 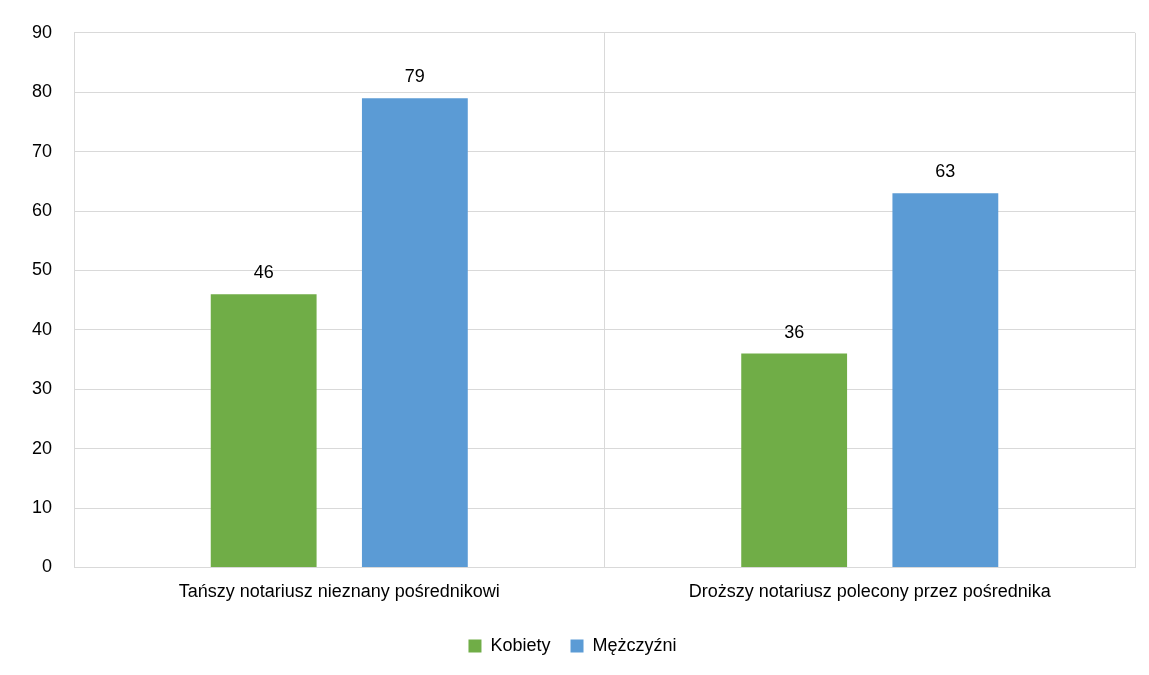 What do you see at coordinates (634, 644) in the screenshot?
I see `legend-label: Mężczyźni` at bounding box center [634, 644].